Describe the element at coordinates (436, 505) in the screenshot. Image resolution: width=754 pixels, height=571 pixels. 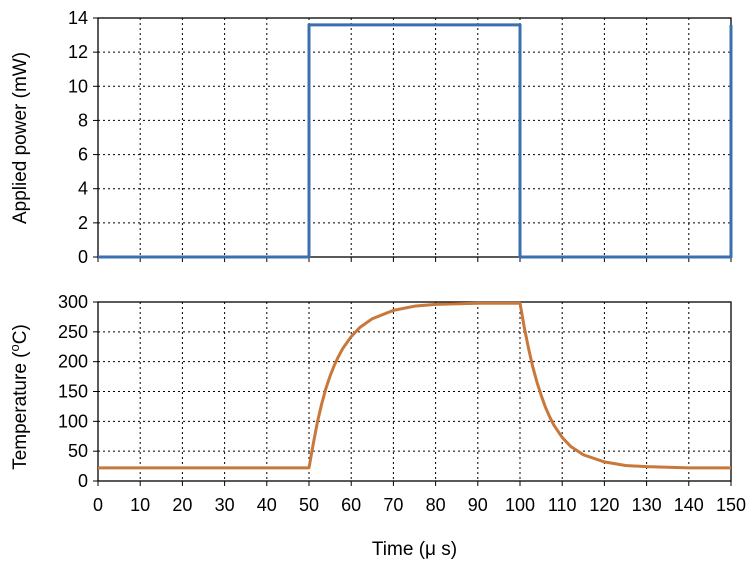
I see `x-tick-label: 80` at that location.